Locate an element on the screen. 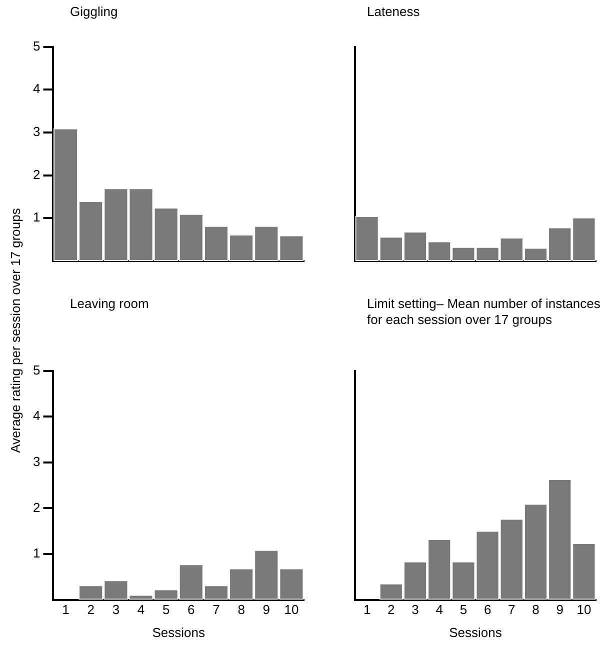 The width and height of the screenshot is (603, 651). chart-title: Giggling is located at coordinates (94, 12).